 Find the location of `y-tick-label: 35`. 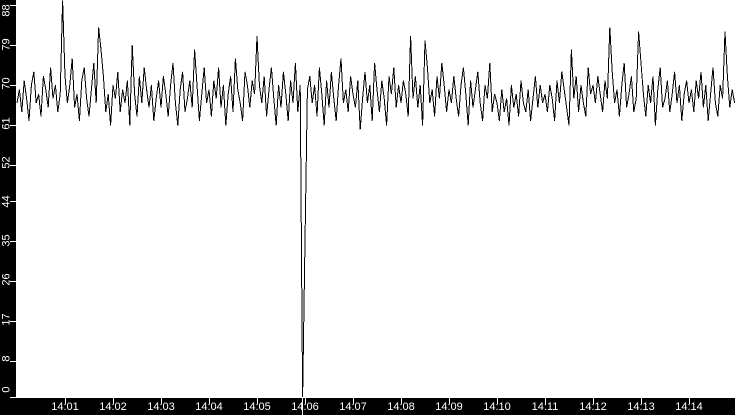

y-tick-label: 35 is located at coordinates (6, 240).